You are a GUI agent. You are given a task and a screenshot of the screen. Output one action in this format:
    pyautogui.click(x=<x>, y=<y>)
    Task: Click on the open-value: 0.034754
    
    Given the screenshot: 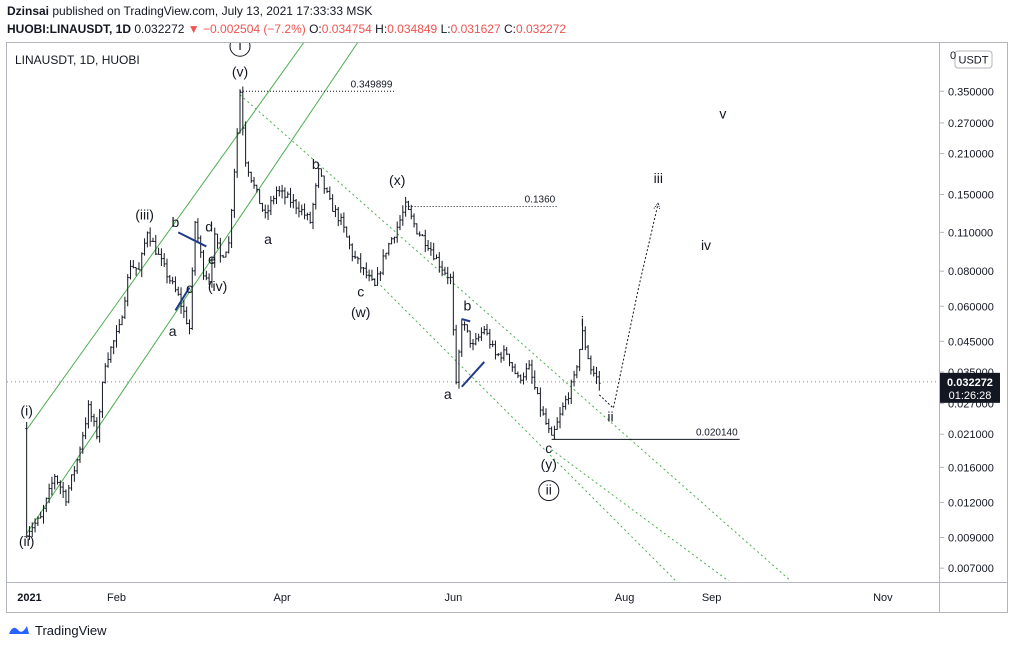 What is the action you would take?
    pyautogui.click(x=346, y=29)
    